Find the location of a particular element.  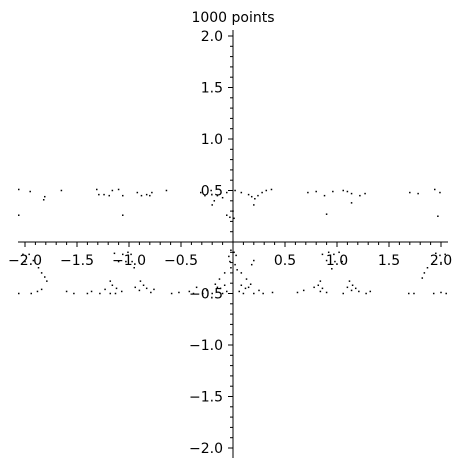

y-tick-label: 1.5 is located at coordinates (212, 89).